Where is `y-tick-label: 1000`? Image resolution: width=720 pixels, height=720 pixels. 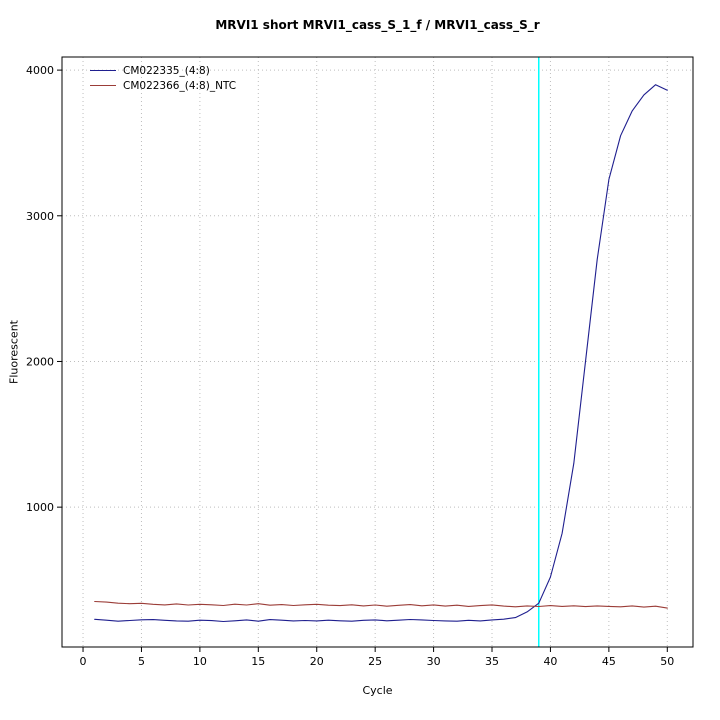
y-tick-label: 1000 is located at coordinates (40, 507).